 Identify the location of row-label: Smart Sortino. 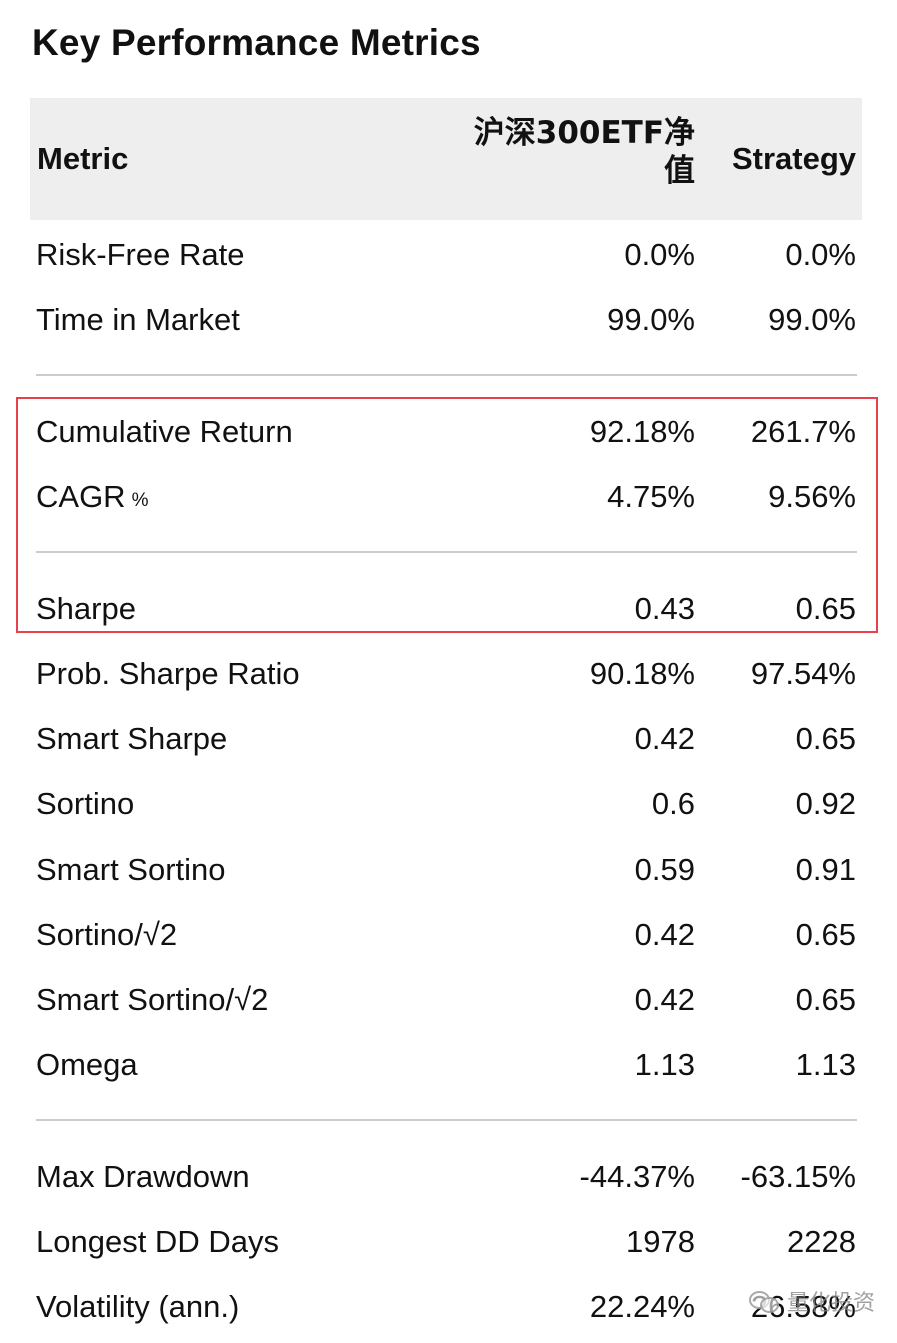
(131, 869).